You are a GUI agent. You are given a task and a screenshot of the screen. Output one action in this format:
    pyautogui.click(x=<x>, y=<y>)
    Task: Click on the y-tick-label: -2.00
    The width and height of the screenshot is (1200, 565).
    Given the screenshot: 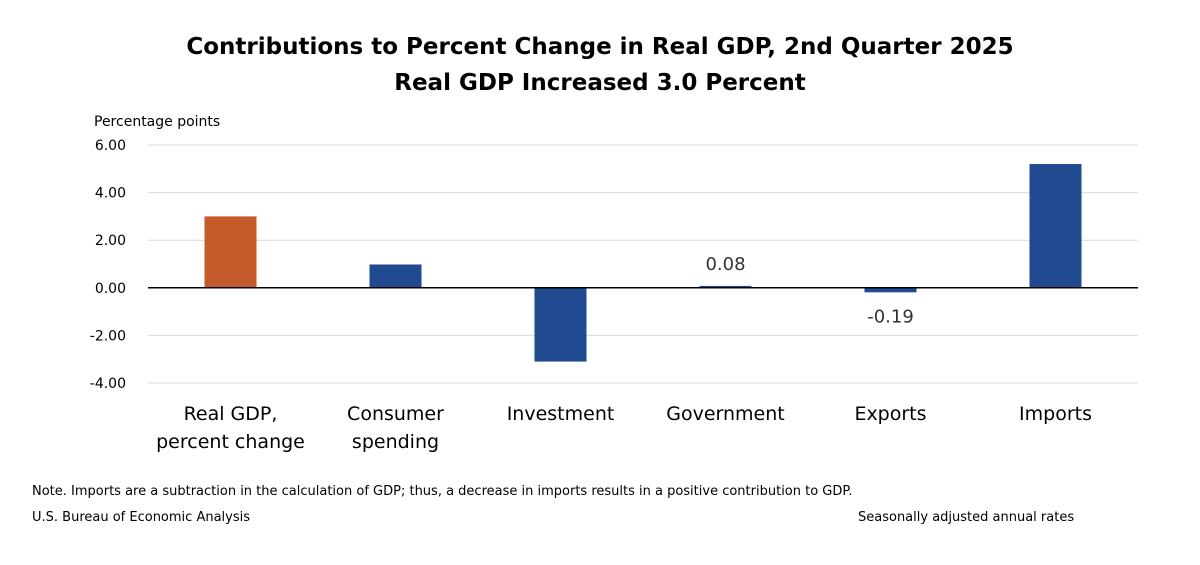 What is the action you would take?
    pyautogui.click(x=108, y=336)
    